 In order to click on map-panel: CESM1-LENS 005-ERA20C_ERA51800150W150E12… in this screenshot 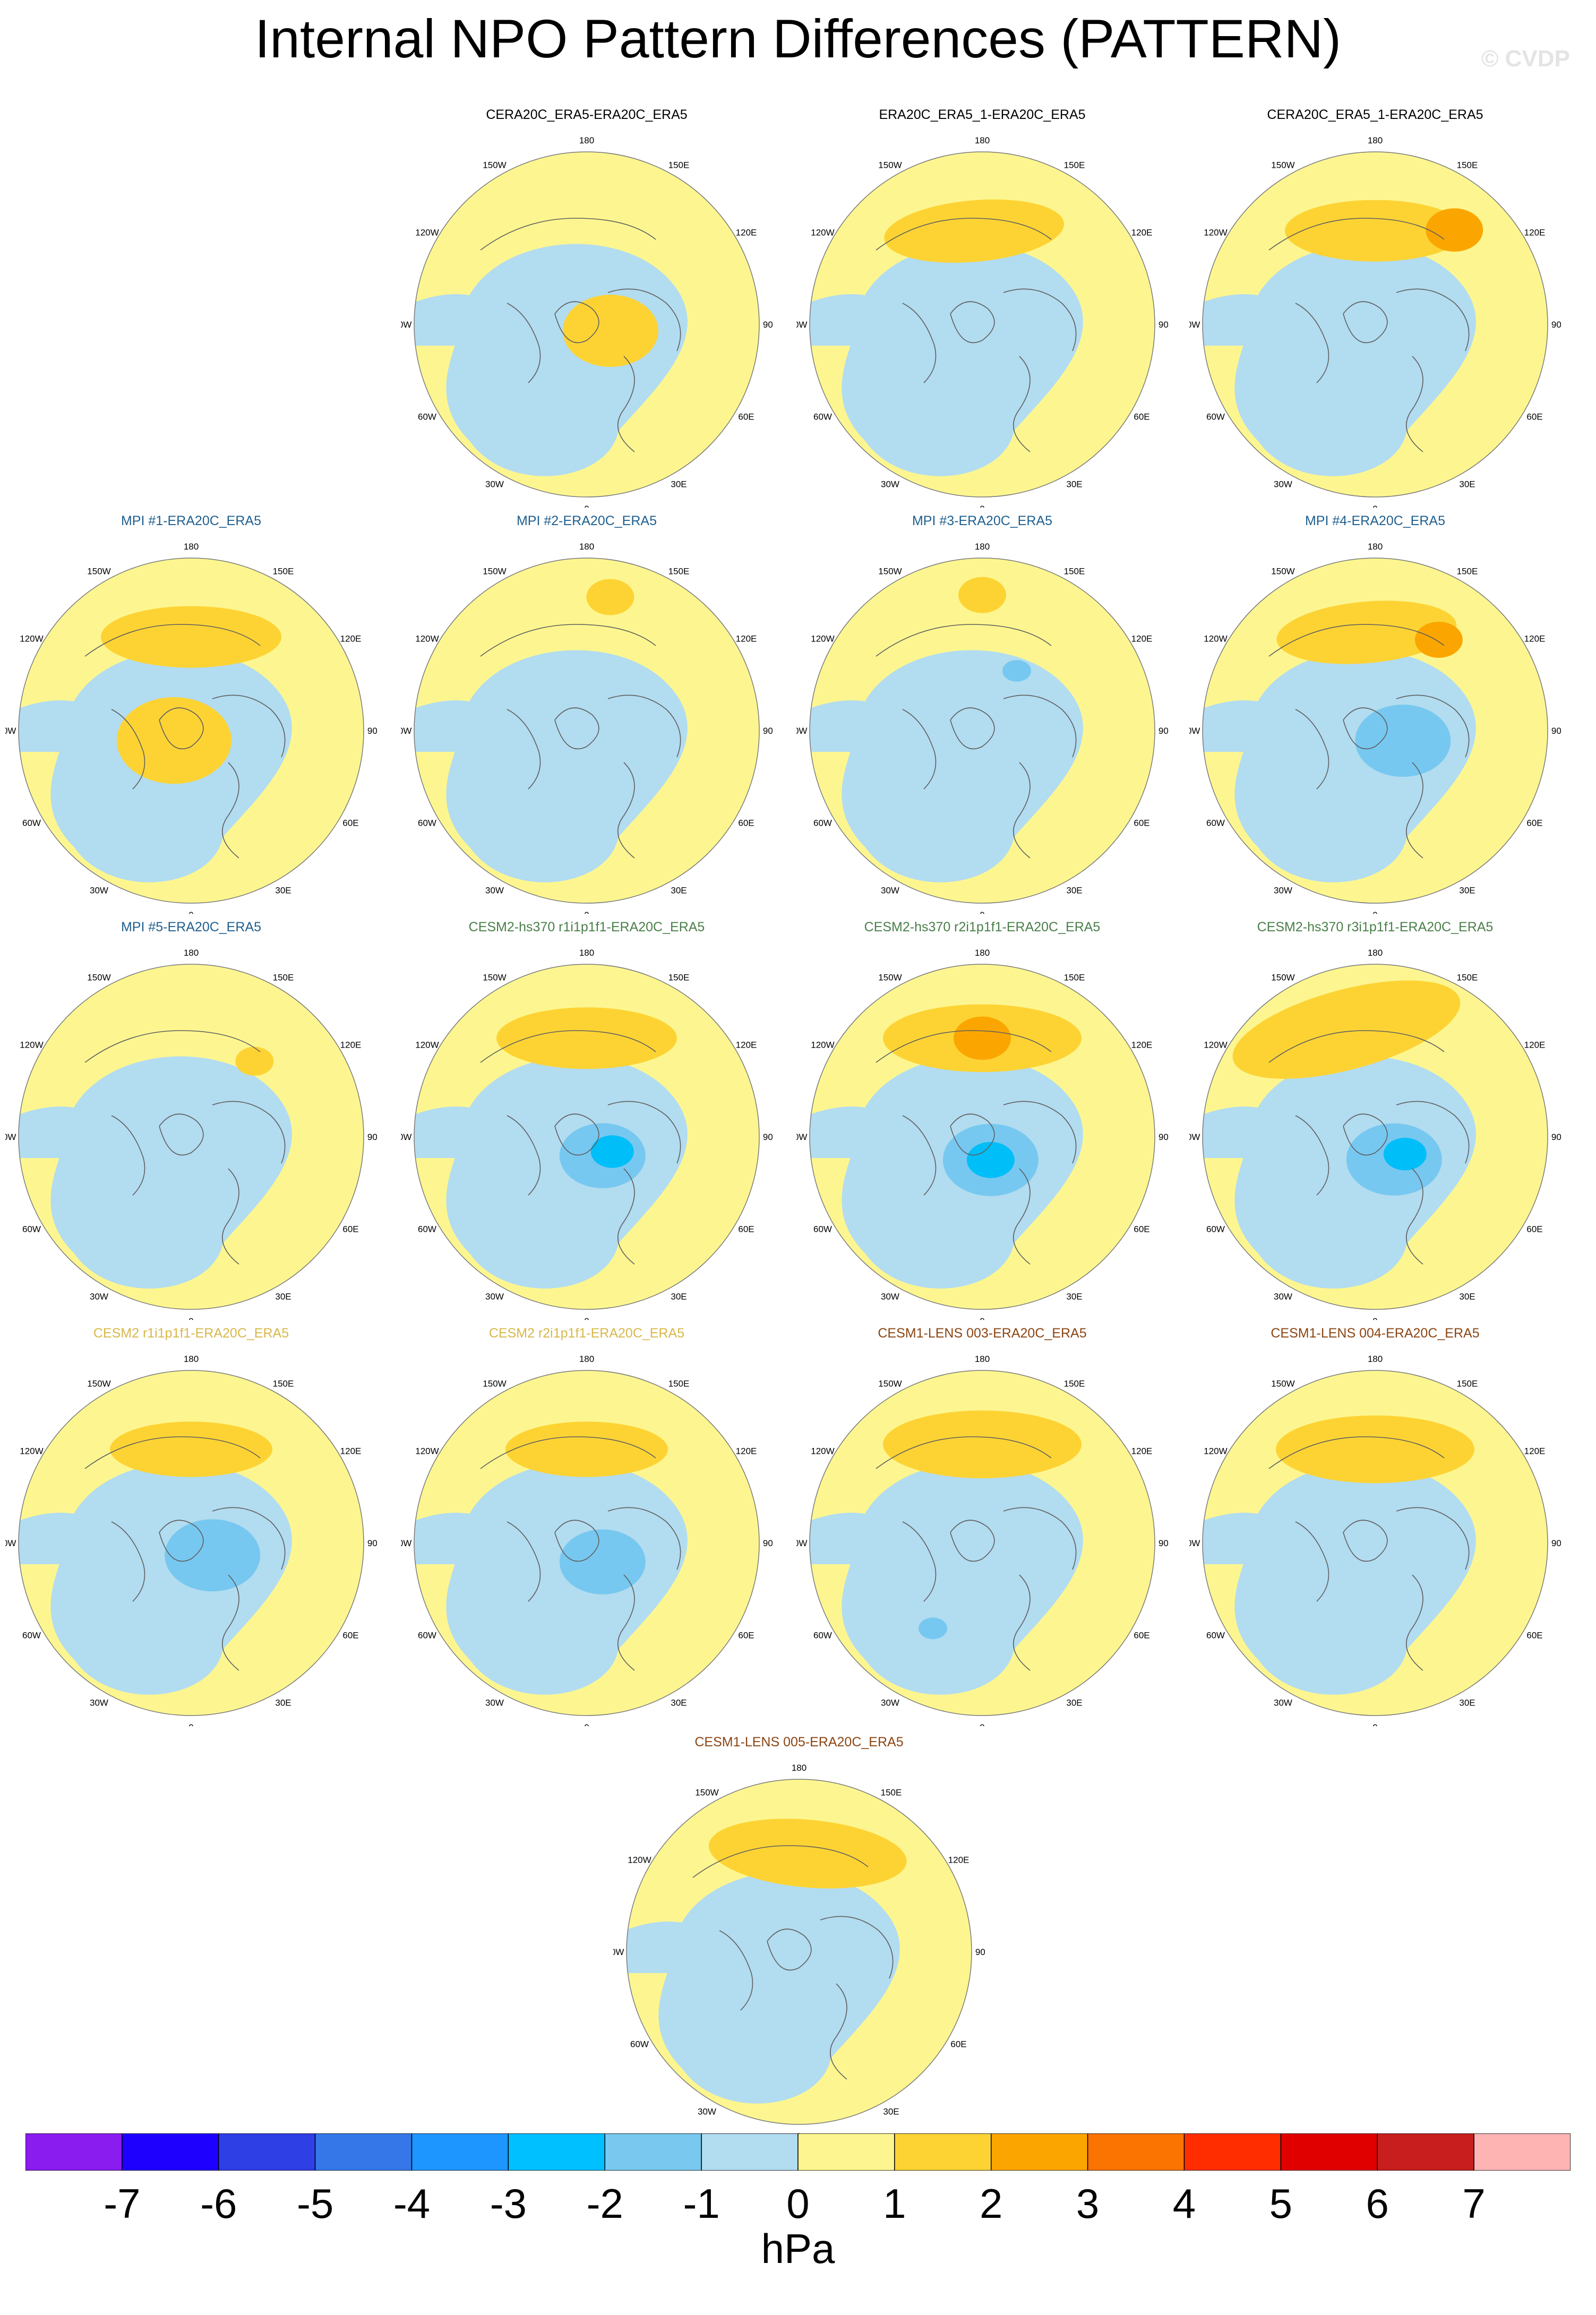, I will do `click(799, 1935)`.